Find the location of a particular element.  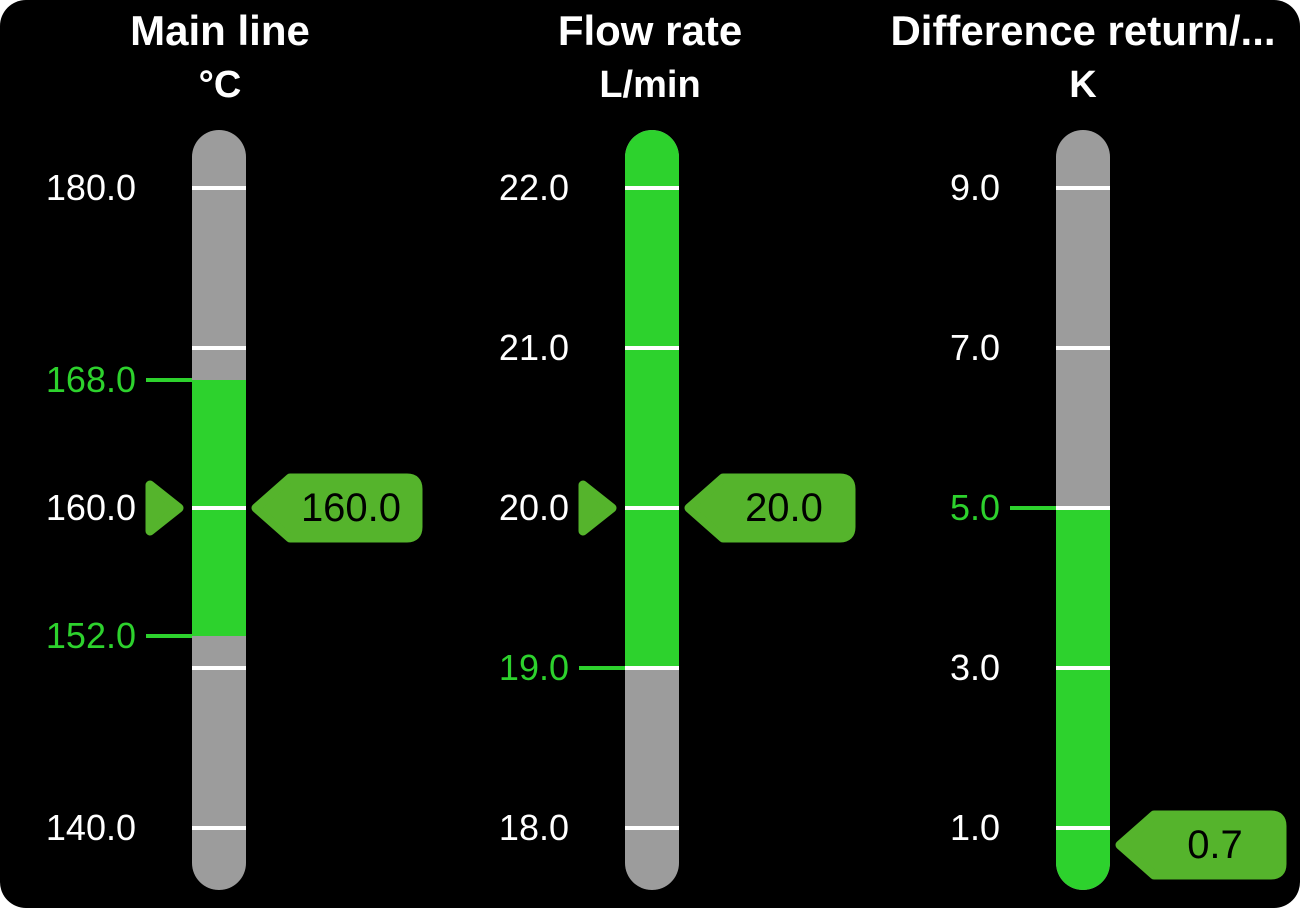

tick-label: 22.0 is located at coordinates (533, 187).